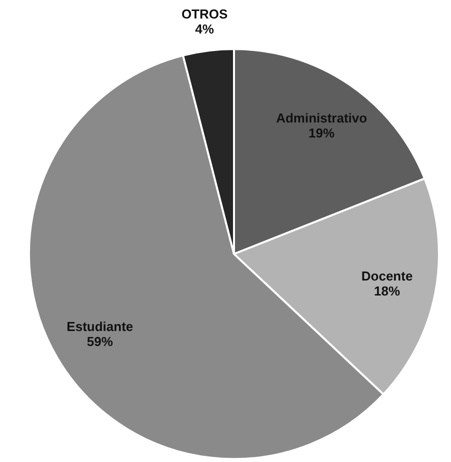 The image size is (451, 462). What do you see at coordinates (322, 133) in the screenshot?
I see `data-label: 19%` at bounding box center [322, 133].